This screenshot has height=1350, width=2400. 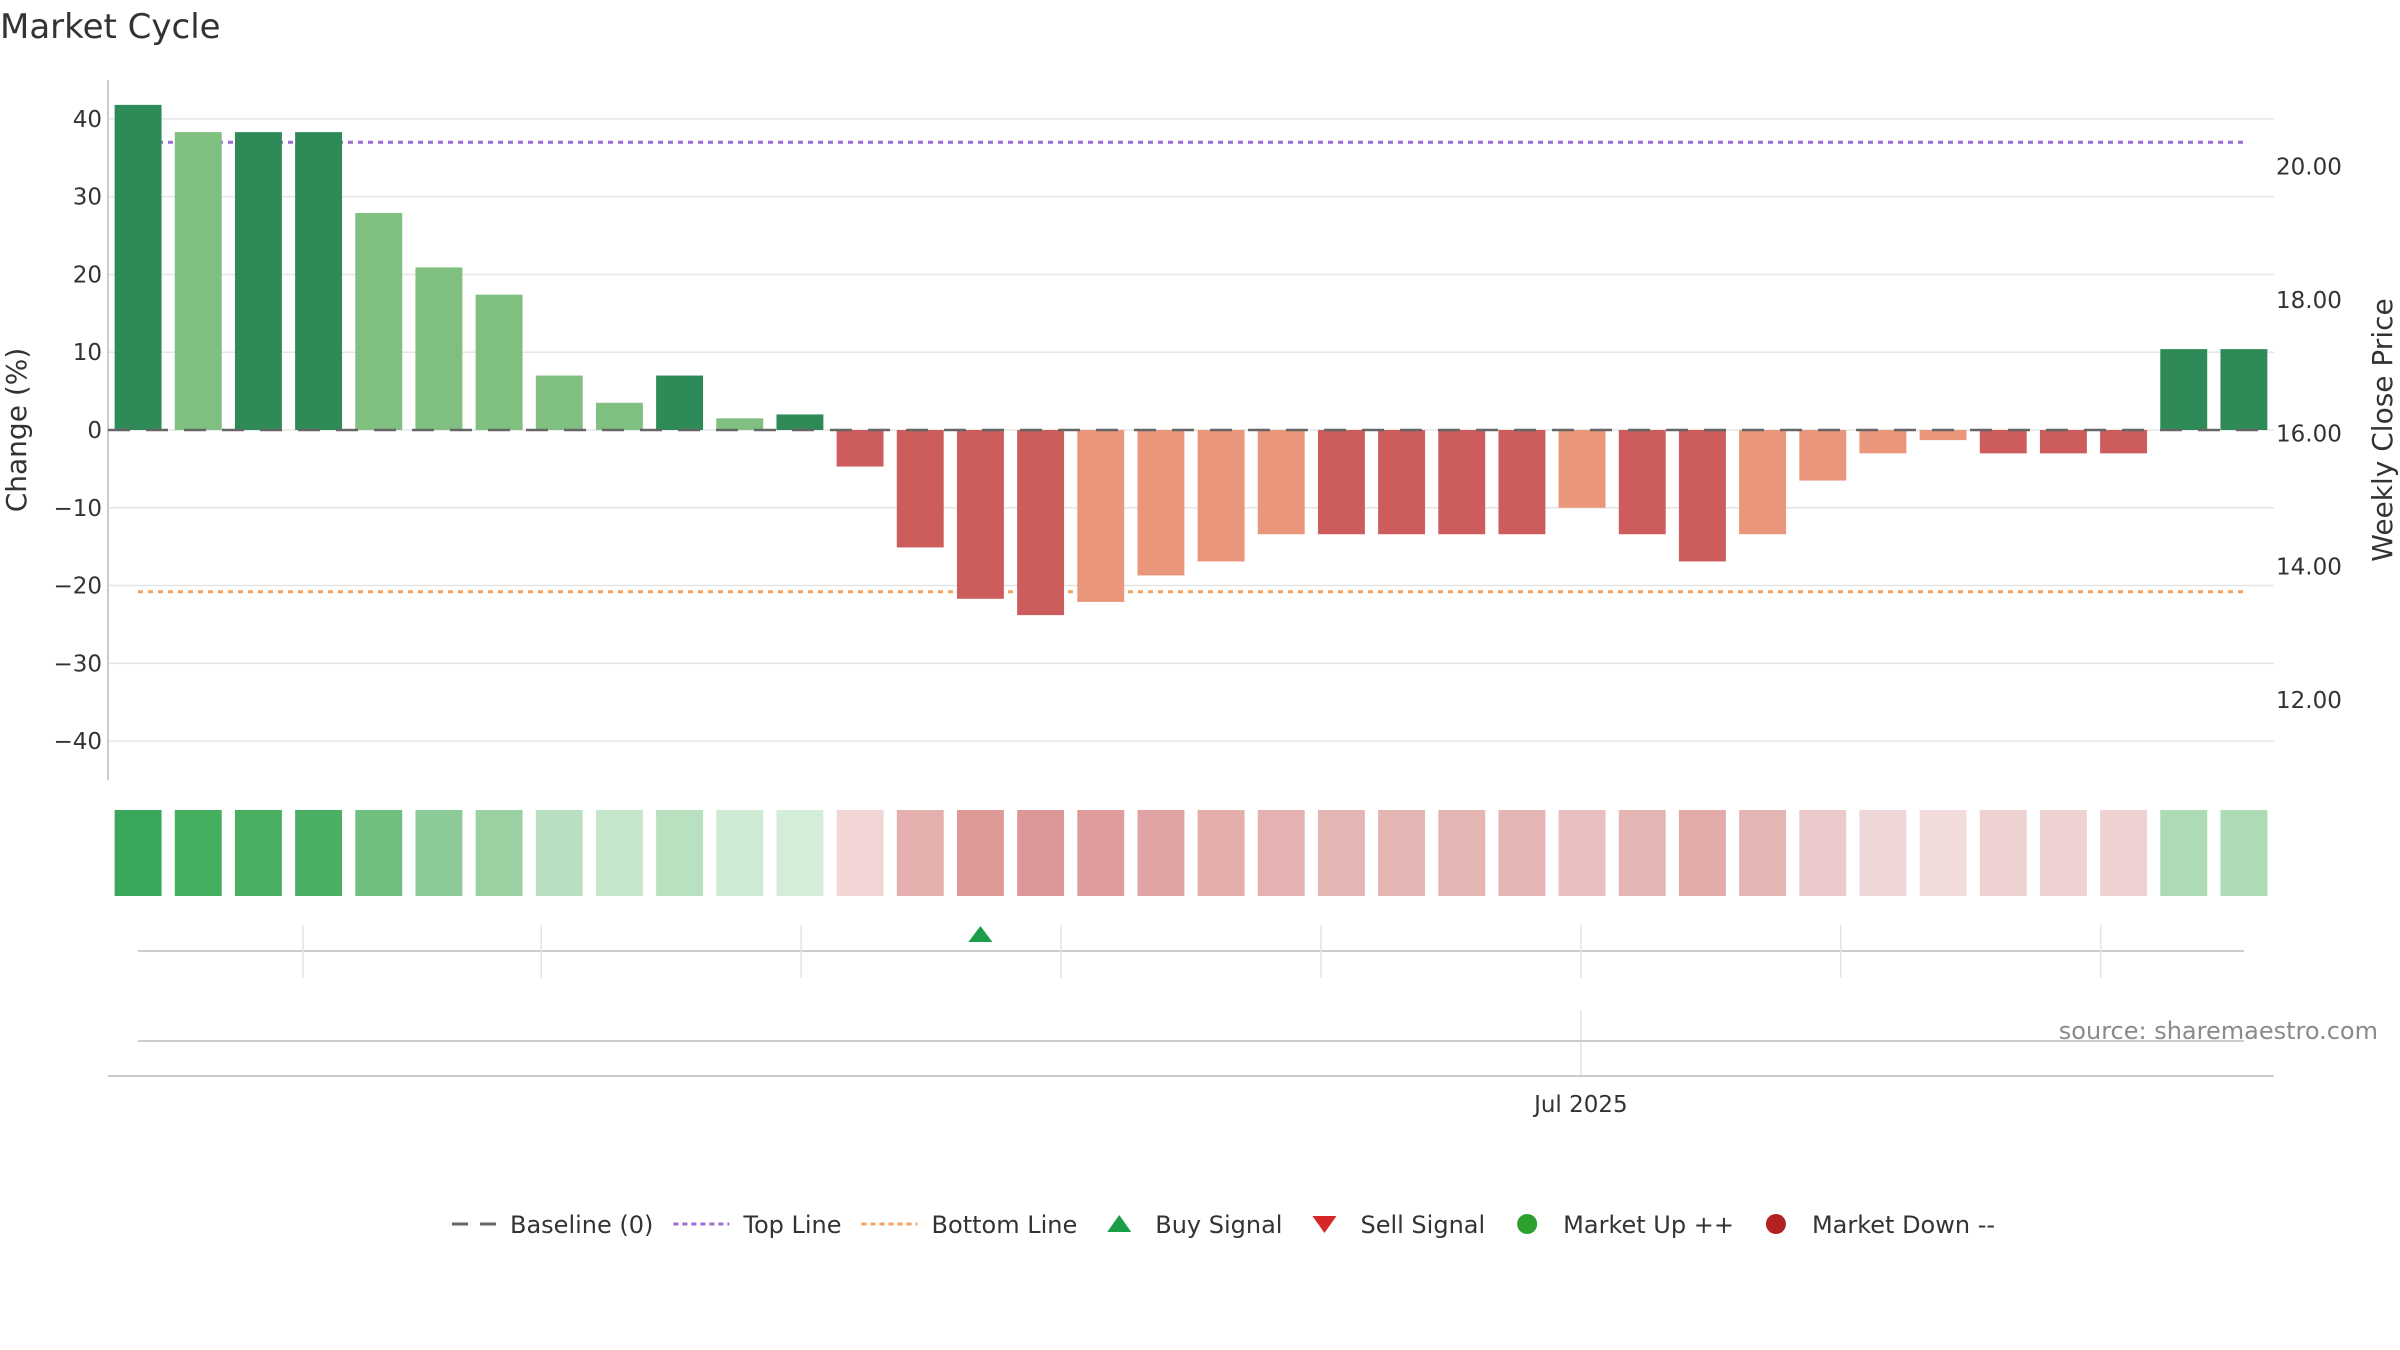 I want to click on y2-tick-label: 16.00, so click(x=2309, y=434).